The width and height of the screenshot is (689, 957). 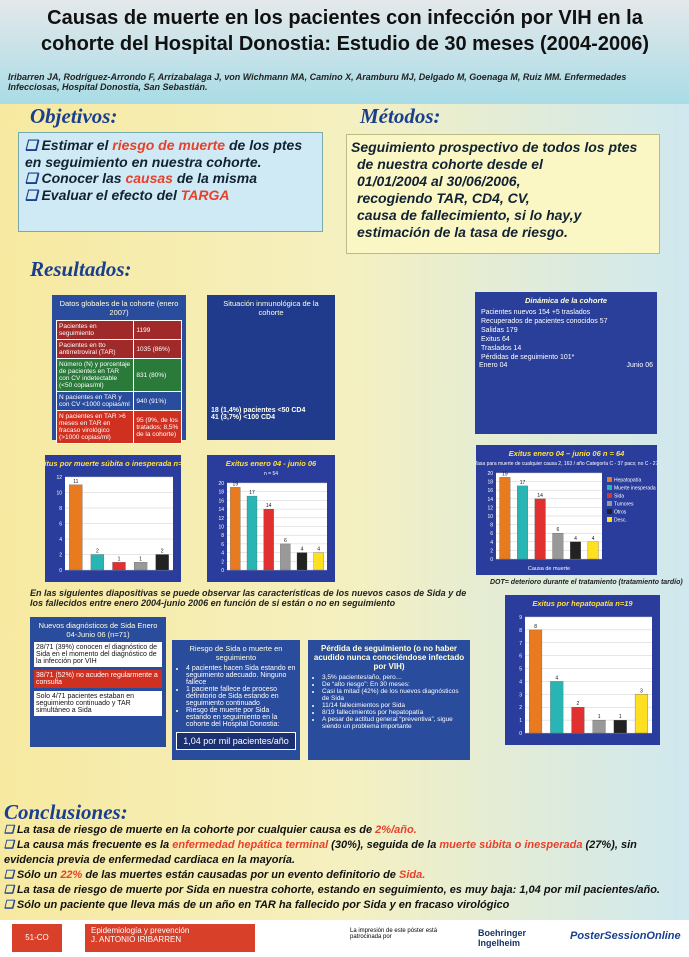 What do you see at coordinates (490, 491) in the screenshot?
I see `y-tick-label: 16` at bounding box center [490, 491].